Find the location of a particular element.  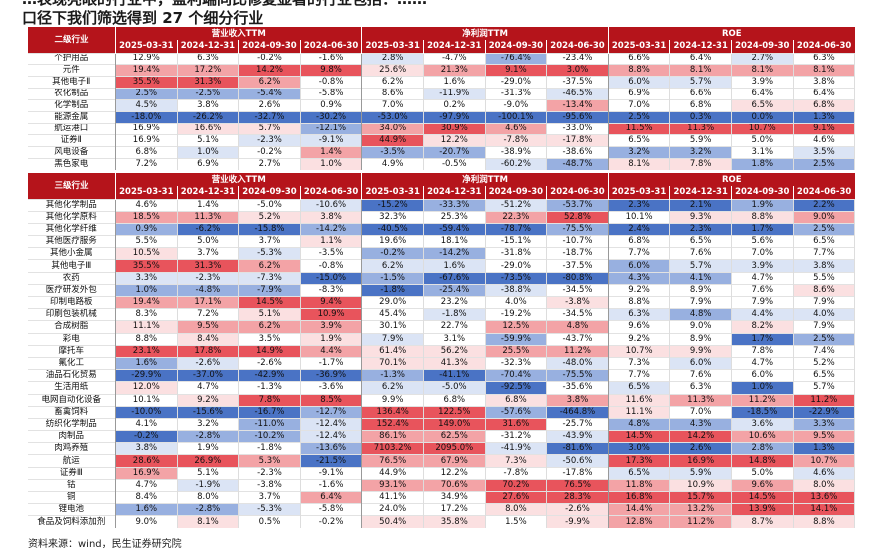

industry-name: 航运港口 is located at coordinates (71, 128).